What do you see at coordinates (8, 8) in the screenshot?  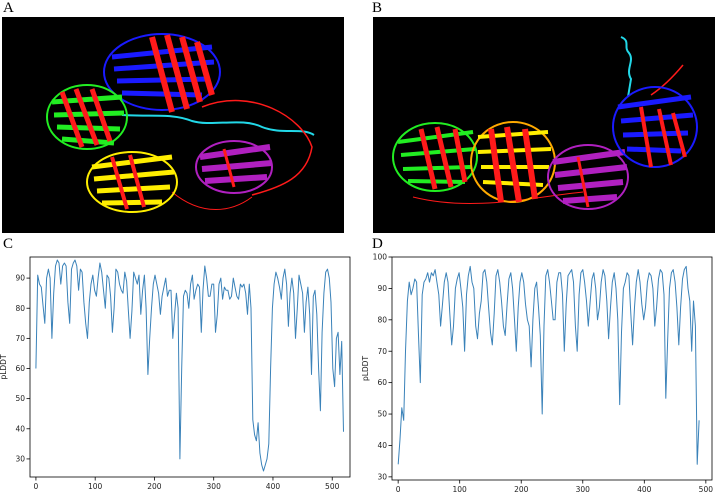 I see `panel-letter-a: A` at bounding box center [8, 8].